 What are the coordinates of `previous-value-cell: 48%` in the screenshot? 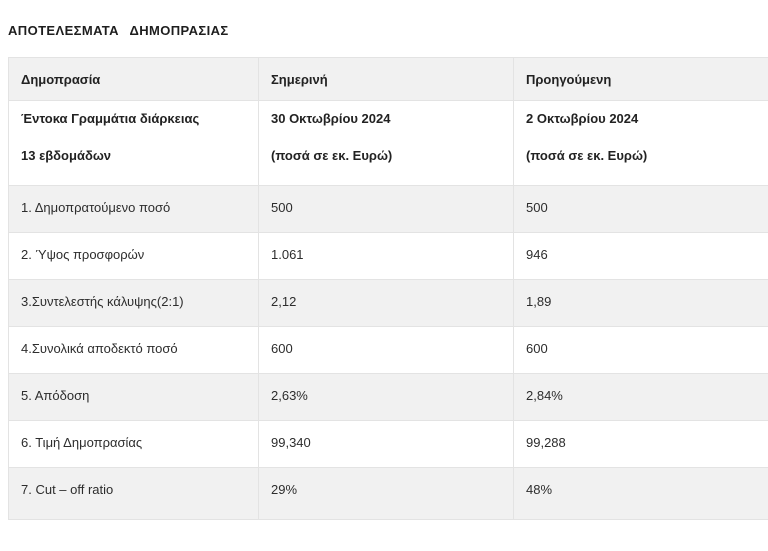 It's located at (640, 493).